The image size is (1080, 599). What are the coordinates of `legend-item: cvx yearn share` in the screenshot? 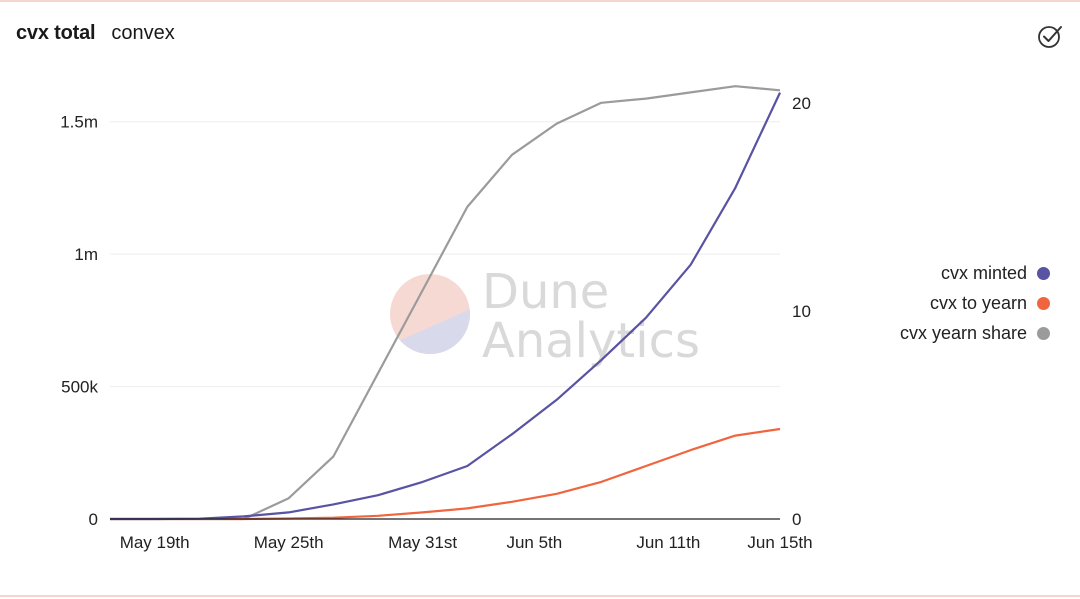 It's located at (975, 333).